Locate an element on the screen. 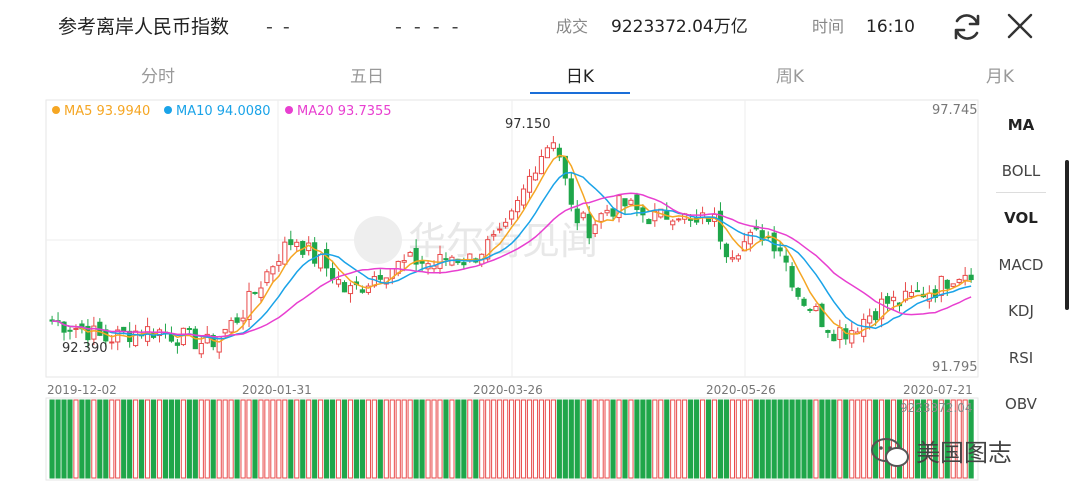 The image size is (1080, 499). tab-intraday: 分时 is located at coordinates (158, 78).